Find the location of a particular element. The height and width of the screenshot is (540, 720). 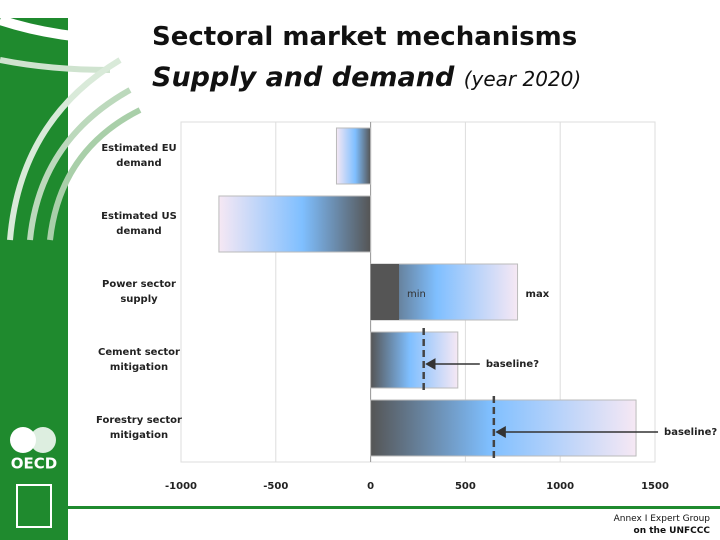

x-tick-label: -500 is located at coordinates (275, 486).